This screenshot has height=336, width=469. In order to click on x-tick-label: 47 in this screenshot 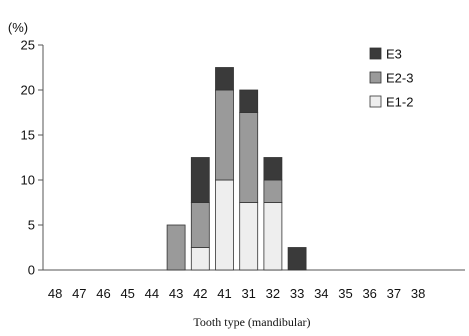, I will do `click(79, 293)`.